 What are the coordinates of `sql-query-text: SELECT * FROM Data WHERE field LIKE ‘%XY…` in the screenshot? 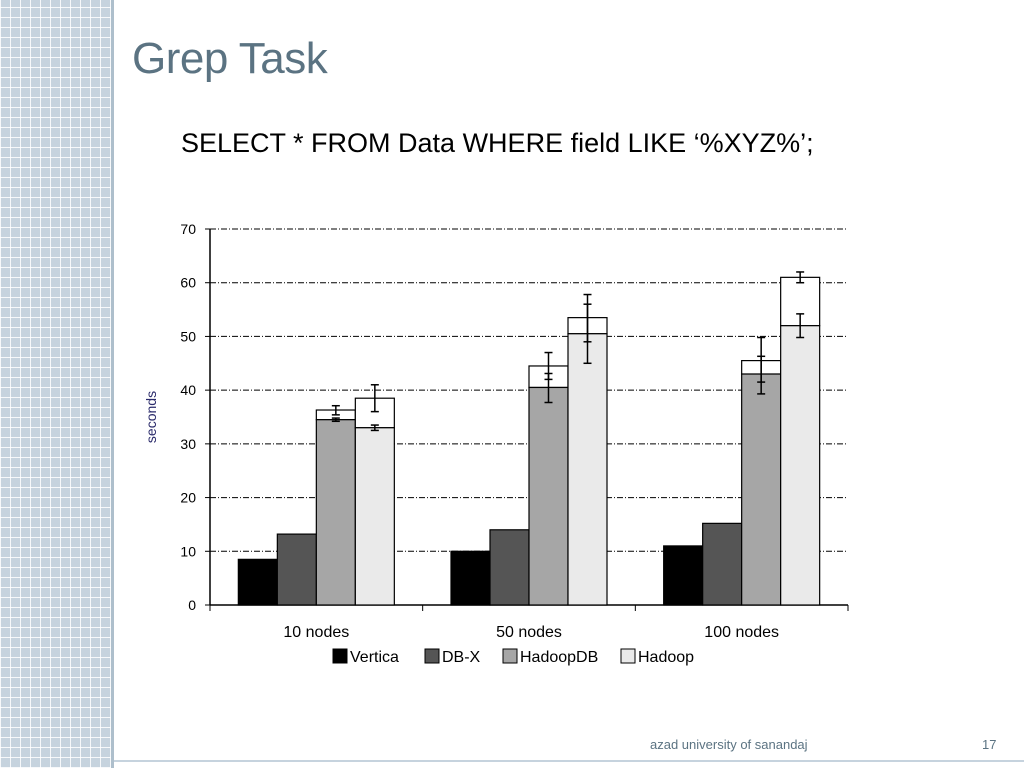 It's located at (497, 143).